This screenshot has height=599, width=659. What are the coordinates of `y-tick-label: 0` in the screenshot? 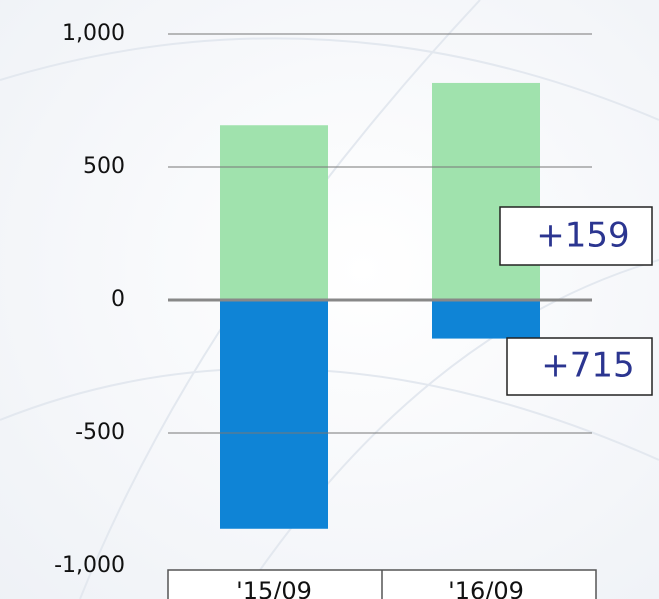 It's located at (118, 299).